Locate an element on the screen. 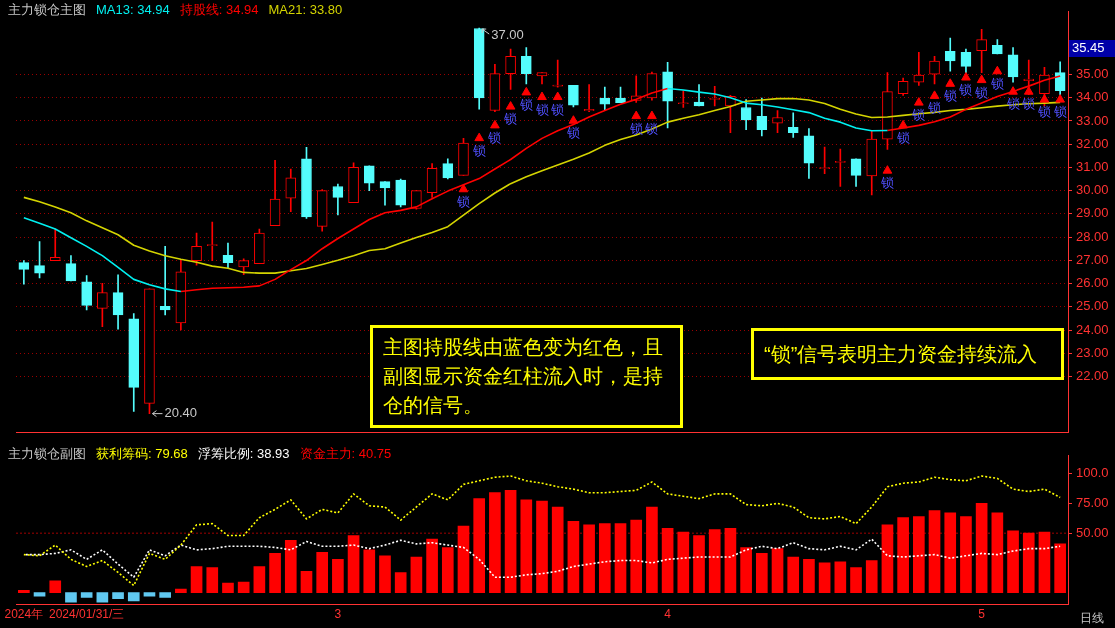 Image resolution: width=1115 pixels, height=628 pixels. text: 获利筹码: 79.68 is located at coordinates (142, 453).